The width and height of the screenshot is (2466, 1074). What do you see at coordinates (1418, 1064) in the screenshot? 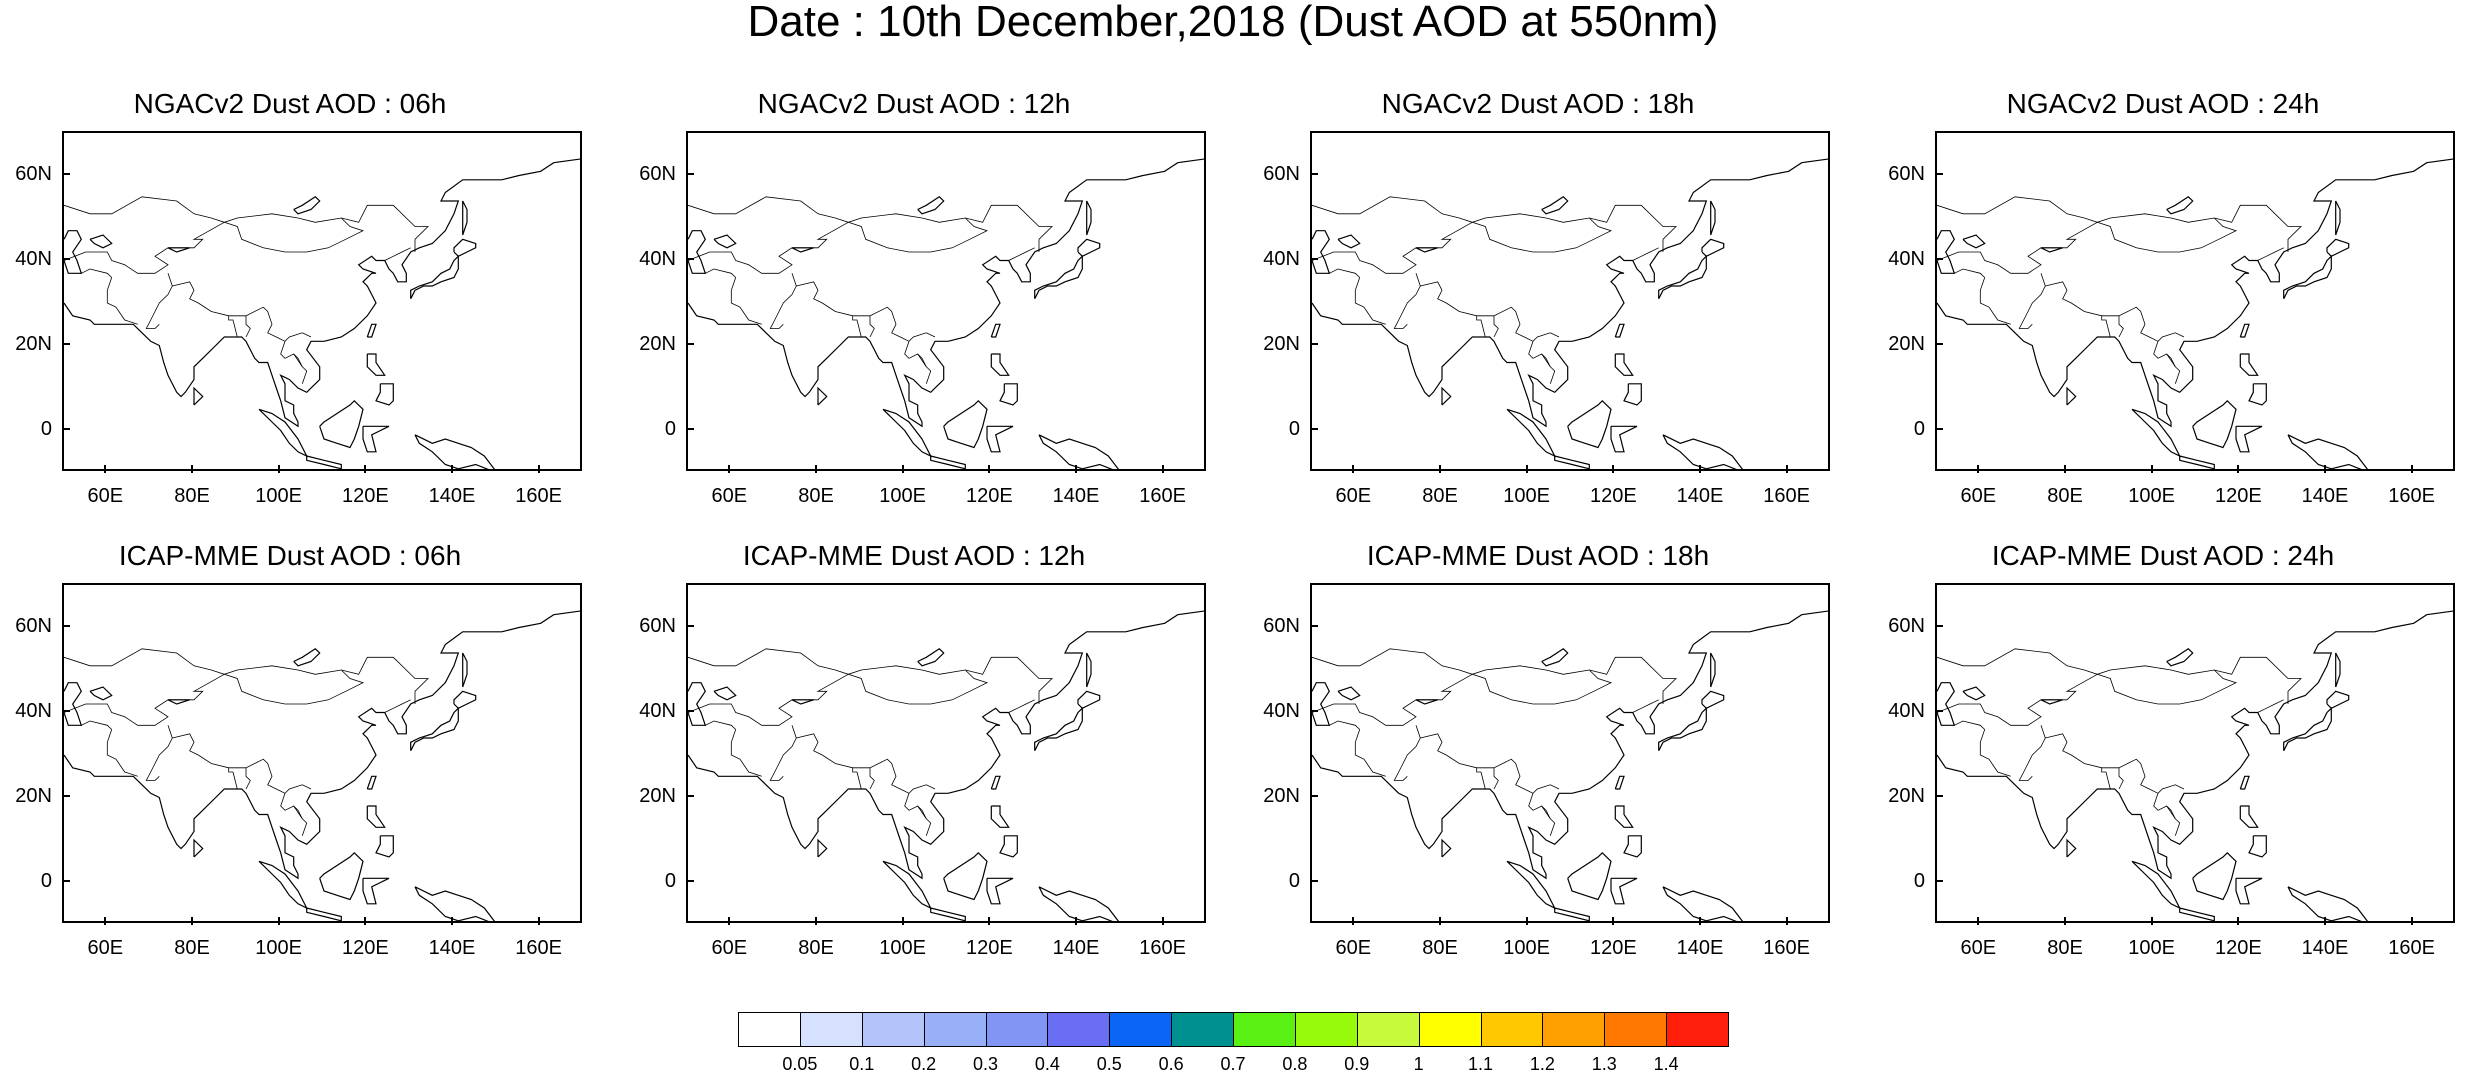
I see `colorbar-label: 1` at bounding box center [1418, 1064].